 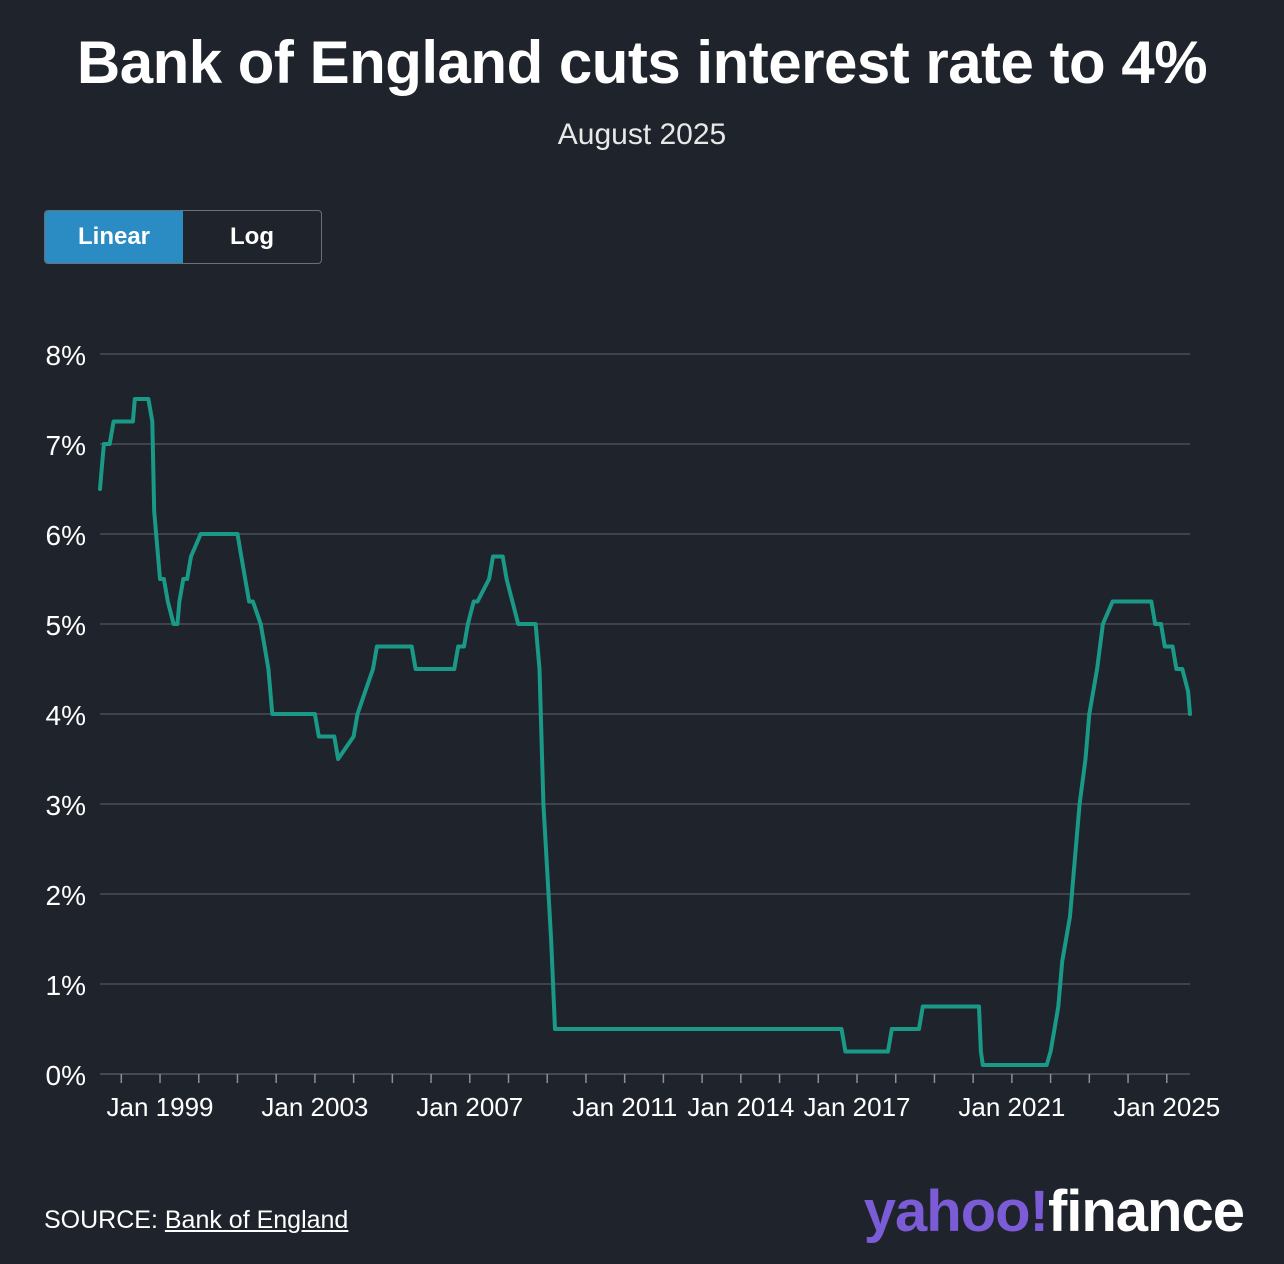 What do you see at coordinates (642, 62) in the screenshot?
I see `chart-title: Bank of England cuts interest rate to 4%` at bounding box center [642, 62].